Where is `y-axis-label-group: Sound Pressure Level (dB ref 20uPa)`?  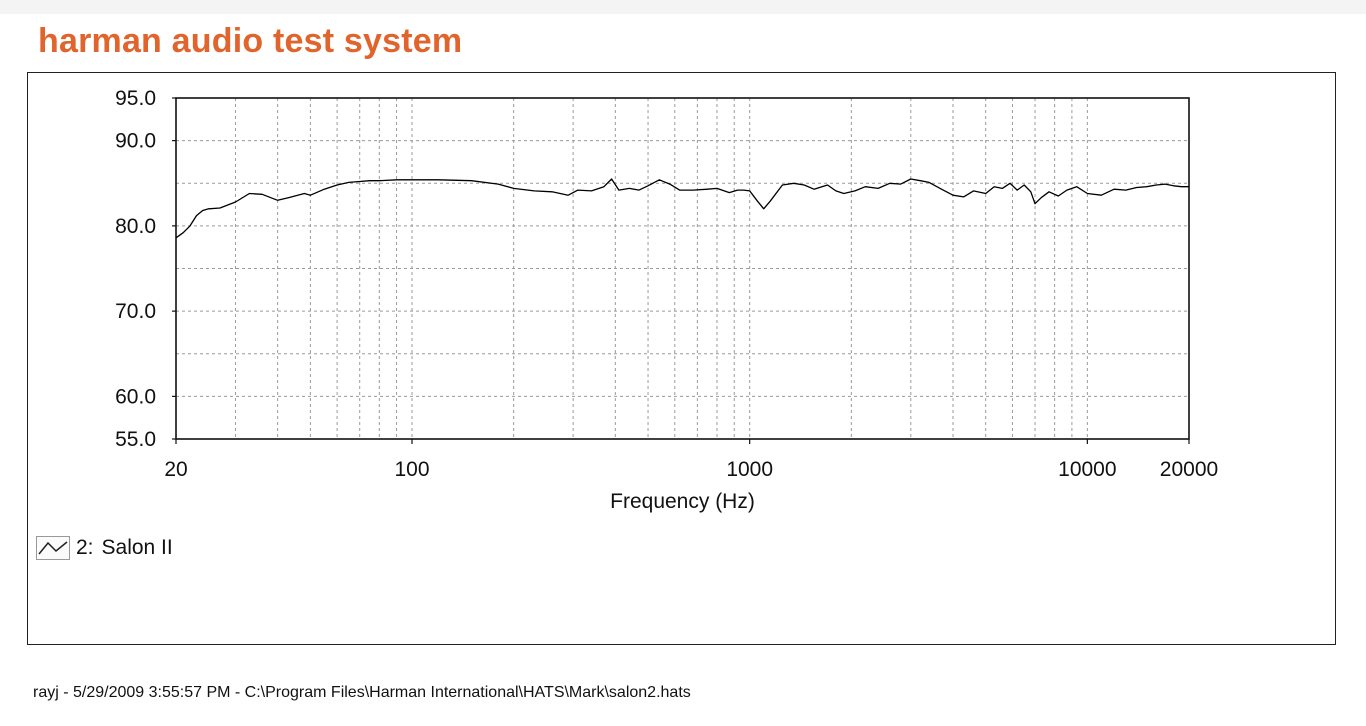
y-axis-label-group: Sound Pressure Level (dB ref 20uPa) is located at coordinates (66, 261).